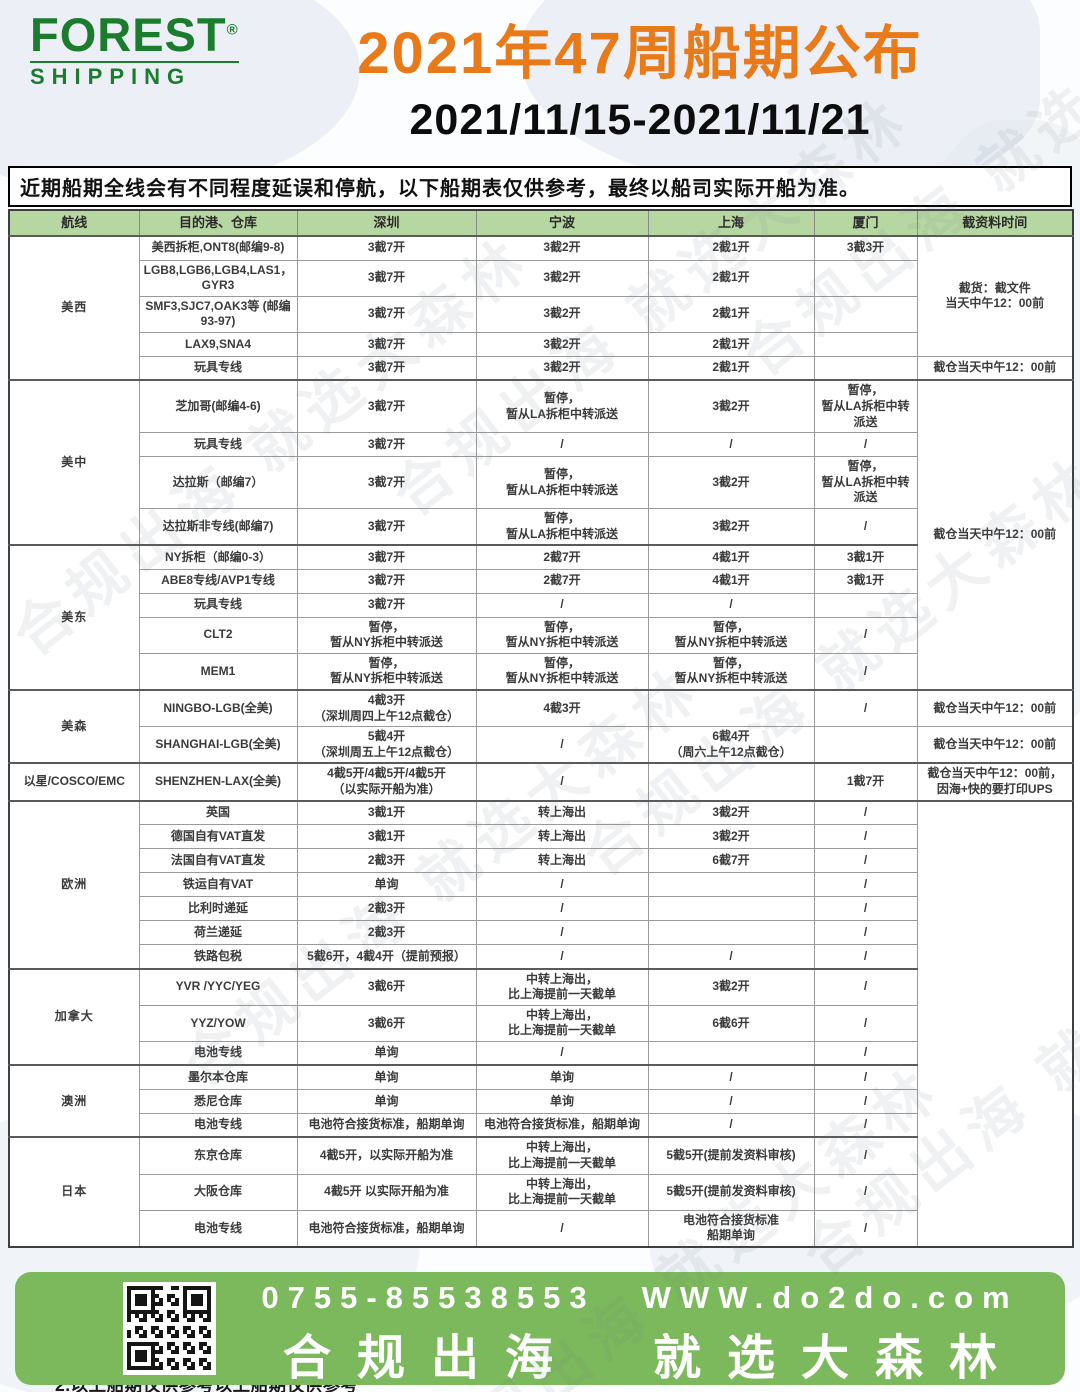  What do you see at coordinates (218, 314) in the screenshot?
I see `cell-destination: SMF3,SJC7,OAK3等 (邮编93-97)` at bounding box center [218, 314].